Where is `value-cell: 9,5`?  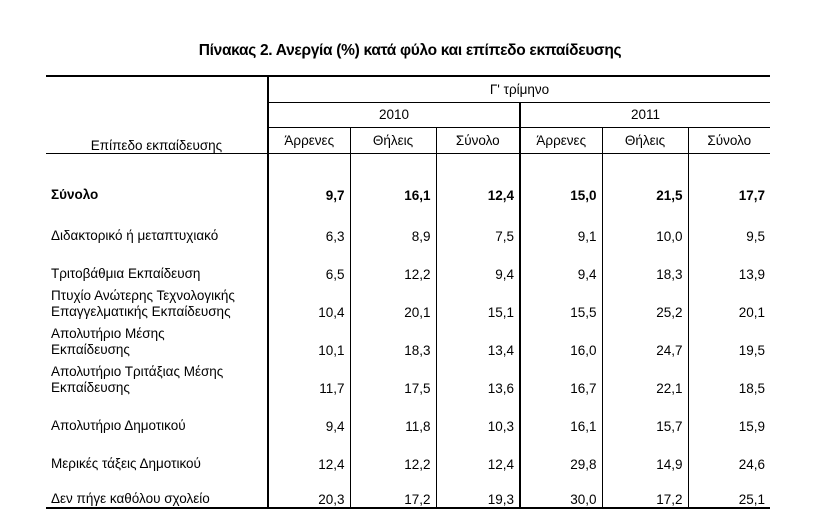
value-cell: 9,5 is located at coordinates (729, 225).